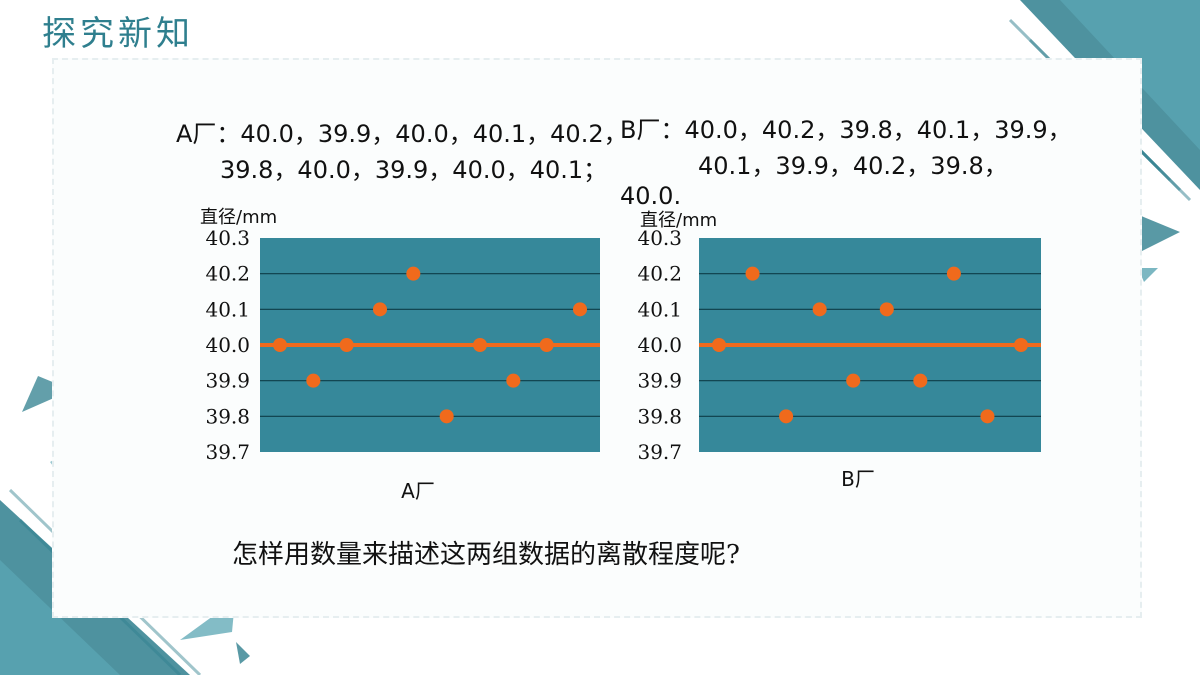 Image resolution: width=1200 pixels, height=675 pixels. What do you see at coordinates (400, 355) in the screenshot?
I see `chart-a: 40.3 40.2 40.1 40.0 39.9 39.8 39.7 直径/mm A厂` at bounding box center [400, 355].